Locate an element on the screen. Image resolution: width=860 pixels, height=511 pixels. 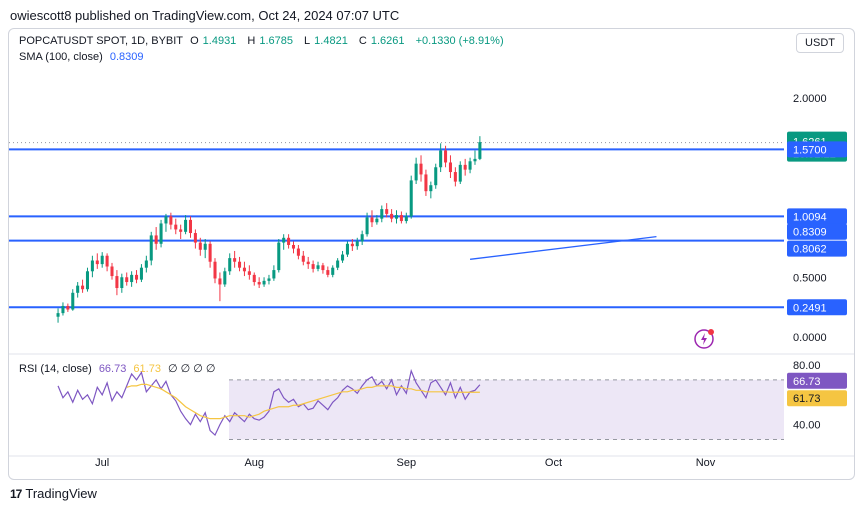
y-tick-label: 0.0000 is located at coordinates (810, 338).